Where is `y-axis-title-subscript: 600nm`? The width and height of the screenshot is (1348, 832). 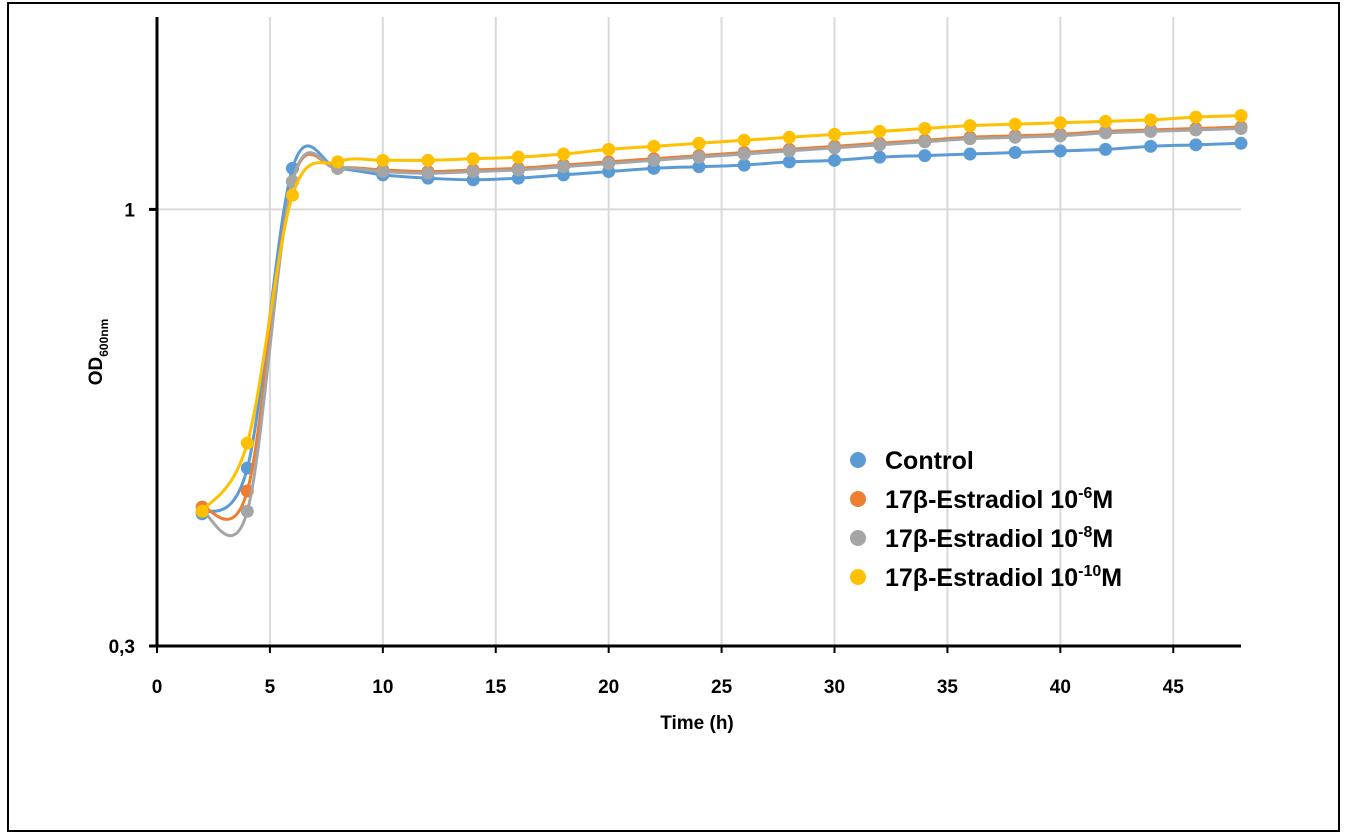
y-axis-title-subscript: 600nm is located at coordinates (104, 338).